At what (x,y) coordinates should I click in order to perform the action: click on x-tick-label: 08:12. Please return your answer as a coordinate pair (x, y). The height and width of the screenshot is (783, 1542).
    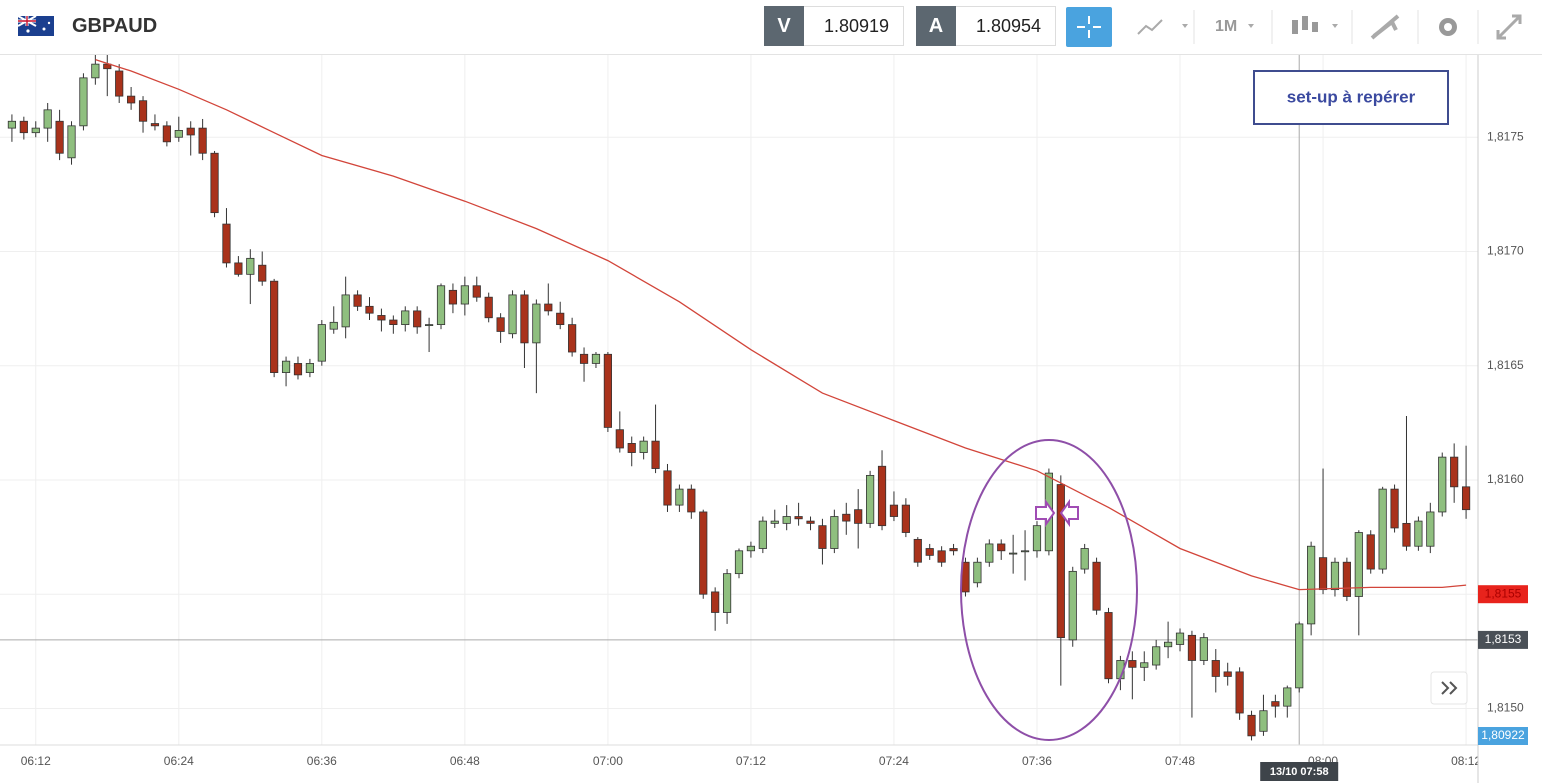
    Looking at the image, I should click on (1466, 761).